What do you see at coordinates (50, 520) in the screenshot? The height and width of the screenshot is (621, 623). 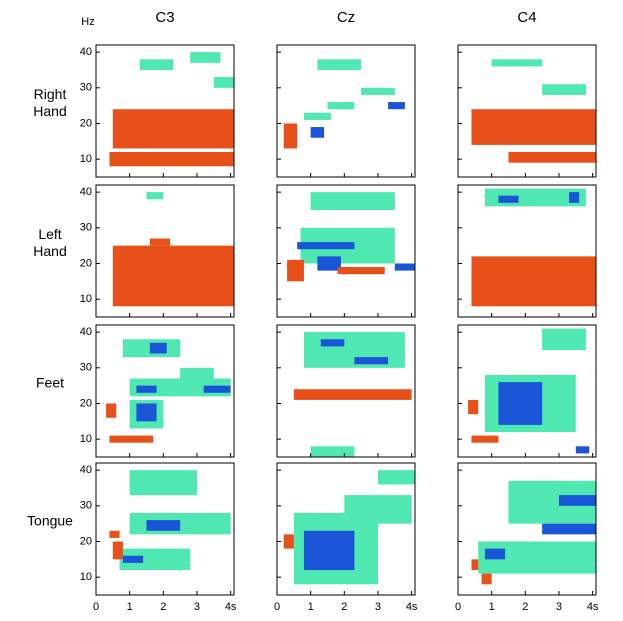 I see `row-label: Tongue` at bounding box center [50, 520].